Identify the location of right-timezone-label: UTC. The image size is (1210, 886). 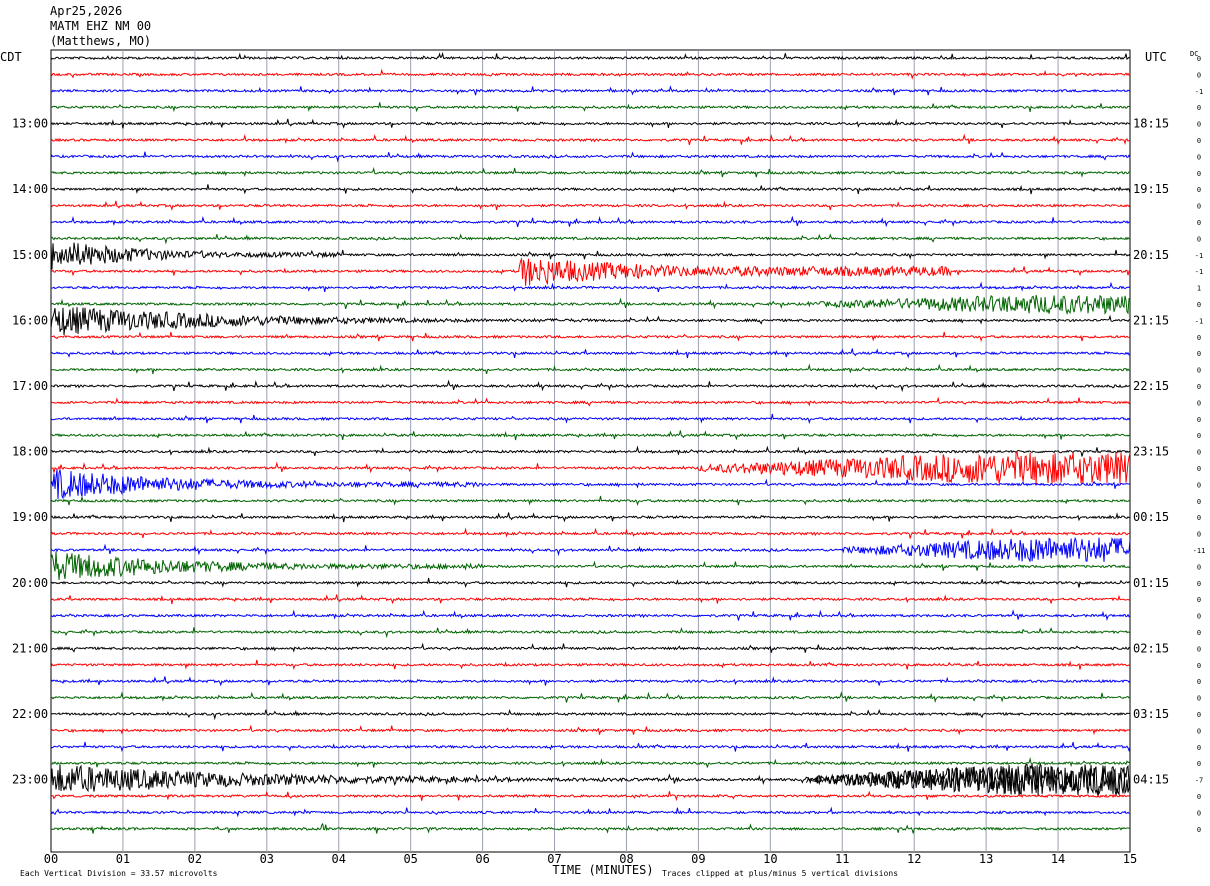
(1156, 57).